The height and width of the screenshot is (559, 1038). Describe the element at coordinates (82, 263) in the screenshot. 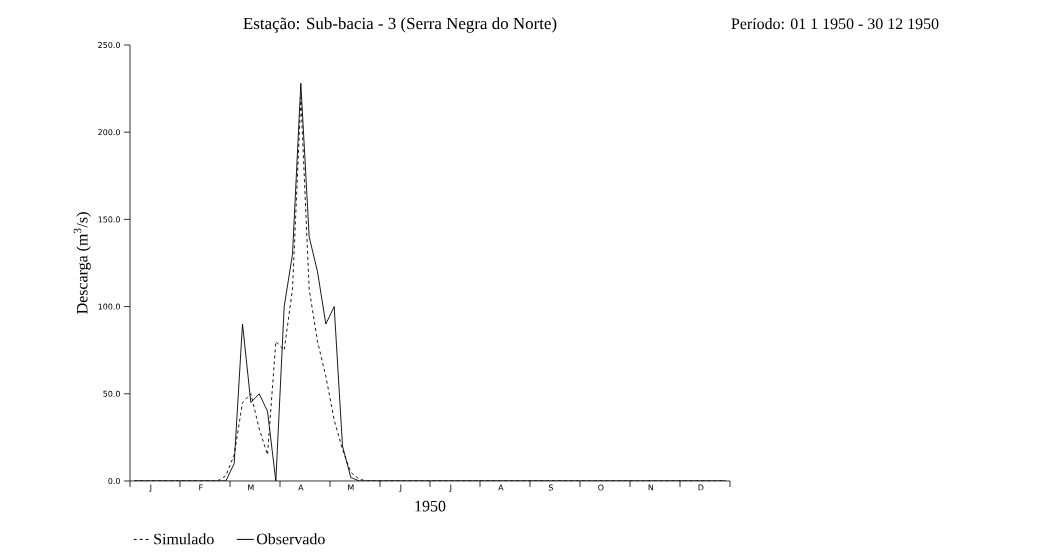

I see `y-axis-title: Descarga (m$^{3}$/s)` at that location.